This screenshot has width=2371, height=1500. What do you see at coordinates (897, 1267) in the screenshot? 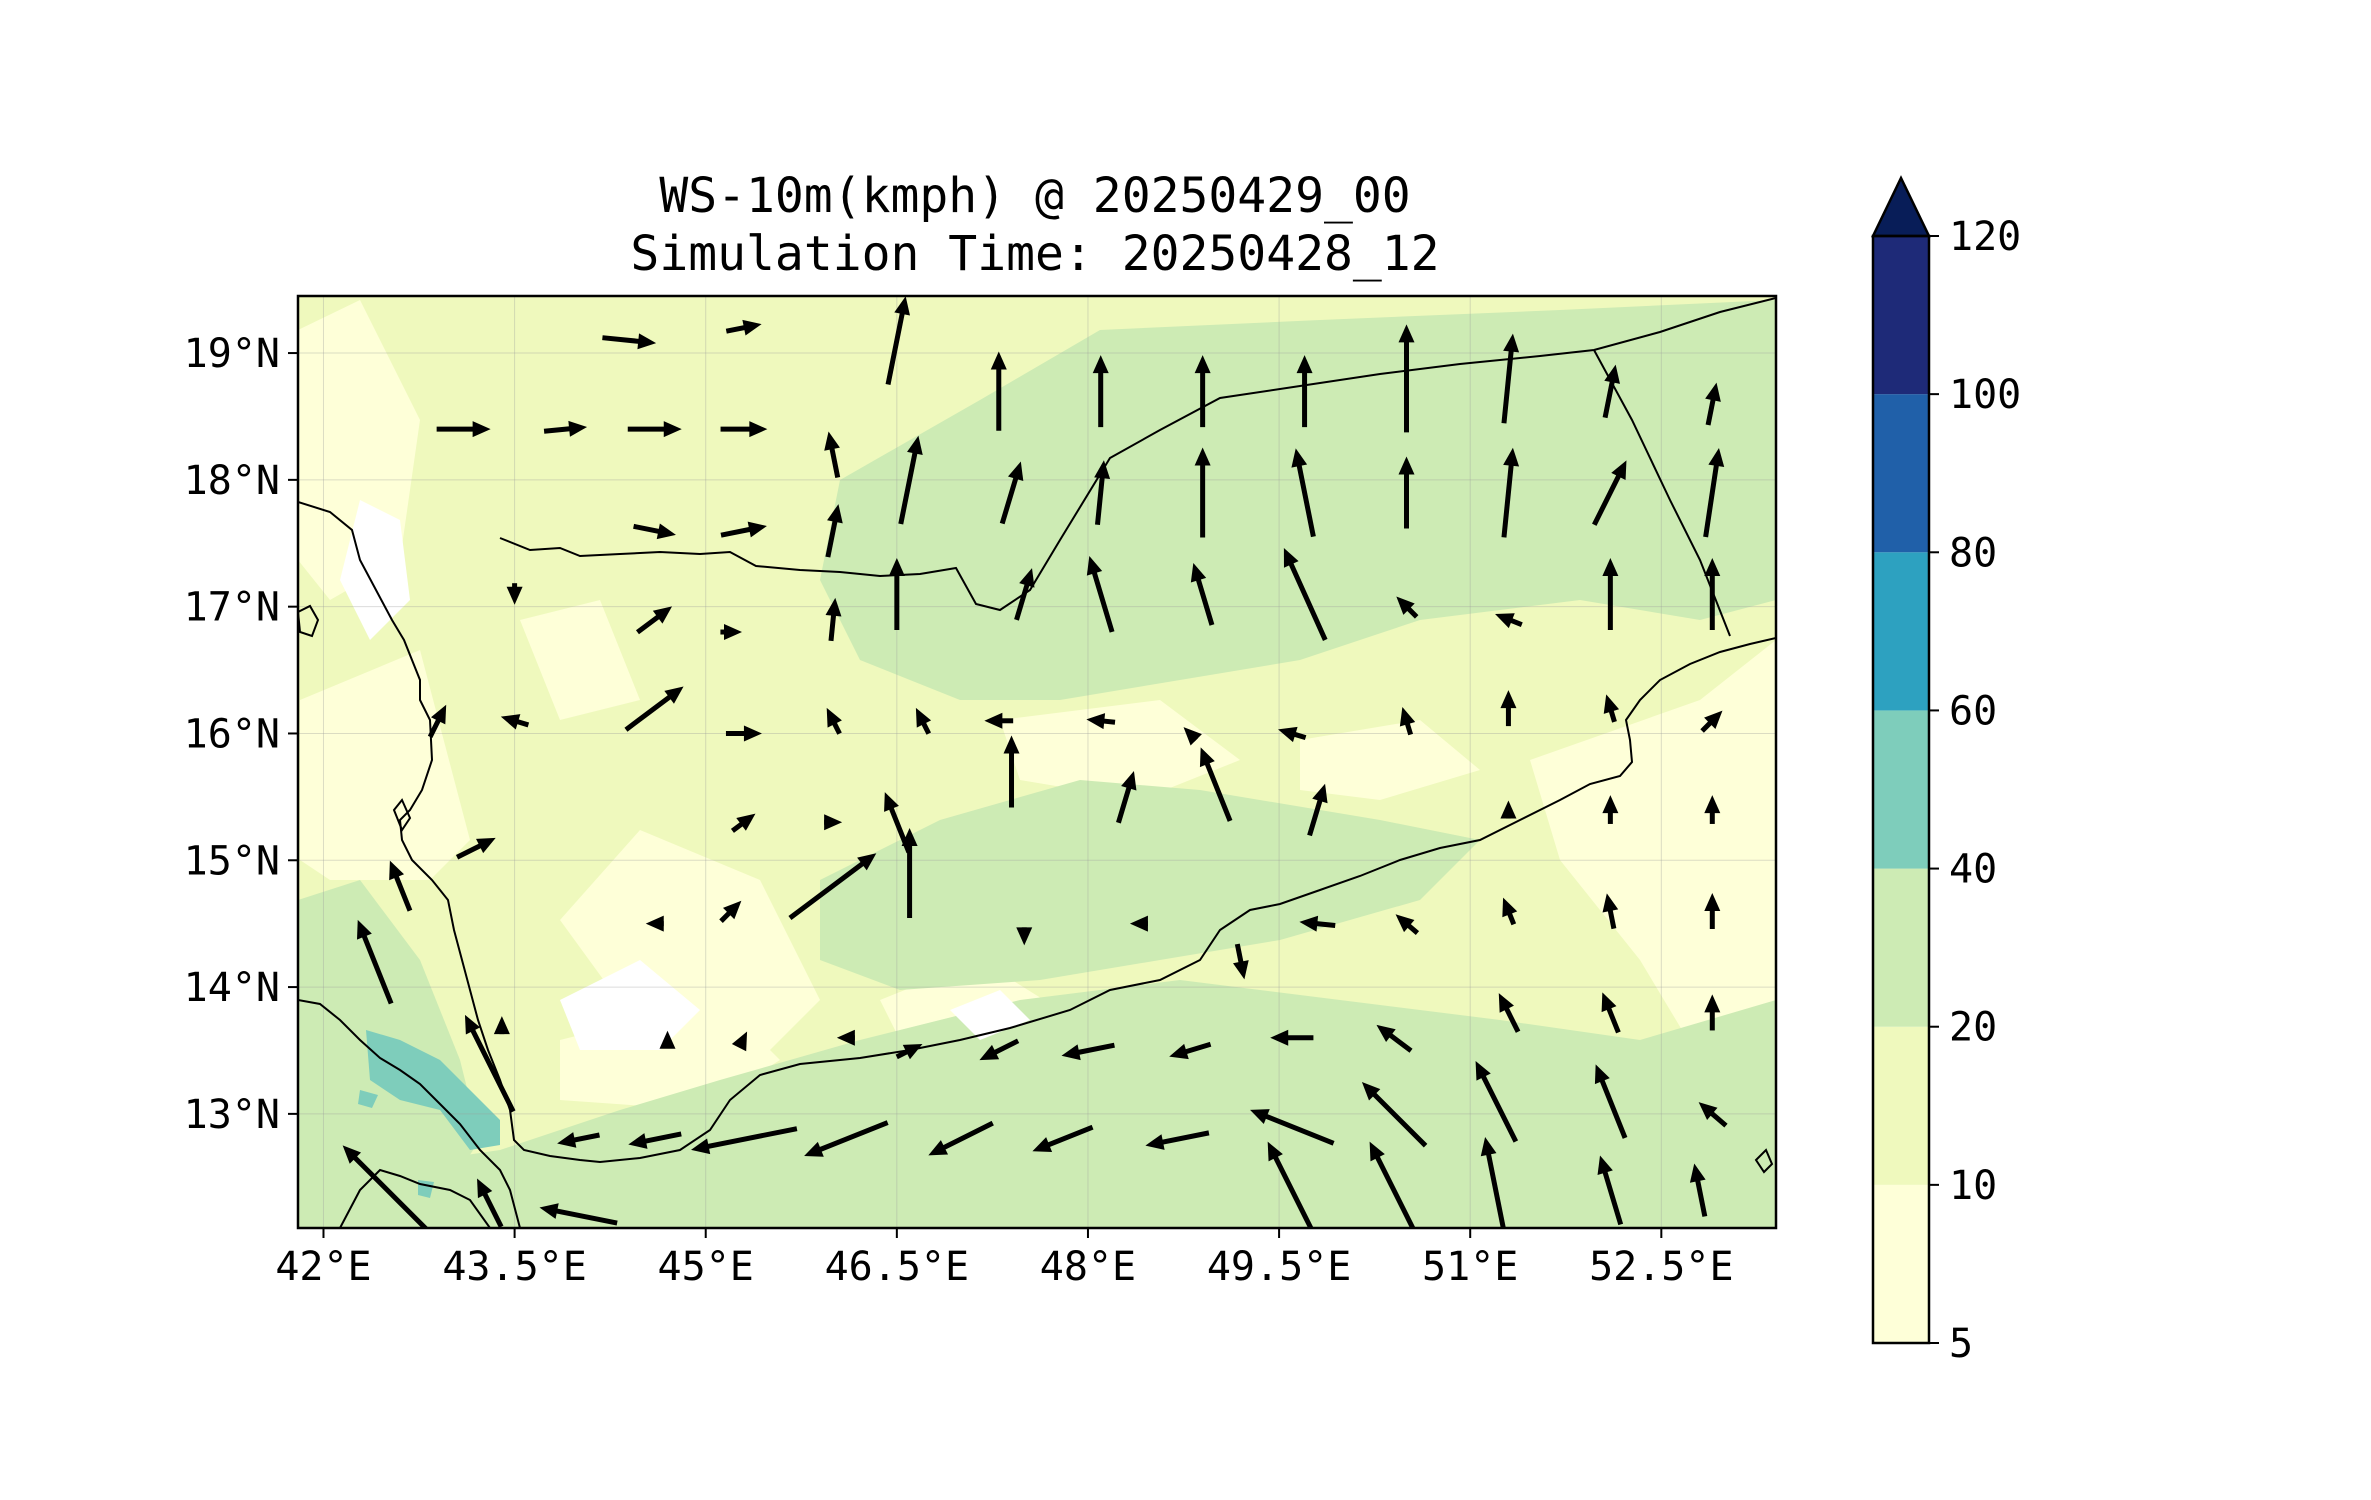
I see `x-tick-label: 46.5°E` at bounding box center [897, 1267].